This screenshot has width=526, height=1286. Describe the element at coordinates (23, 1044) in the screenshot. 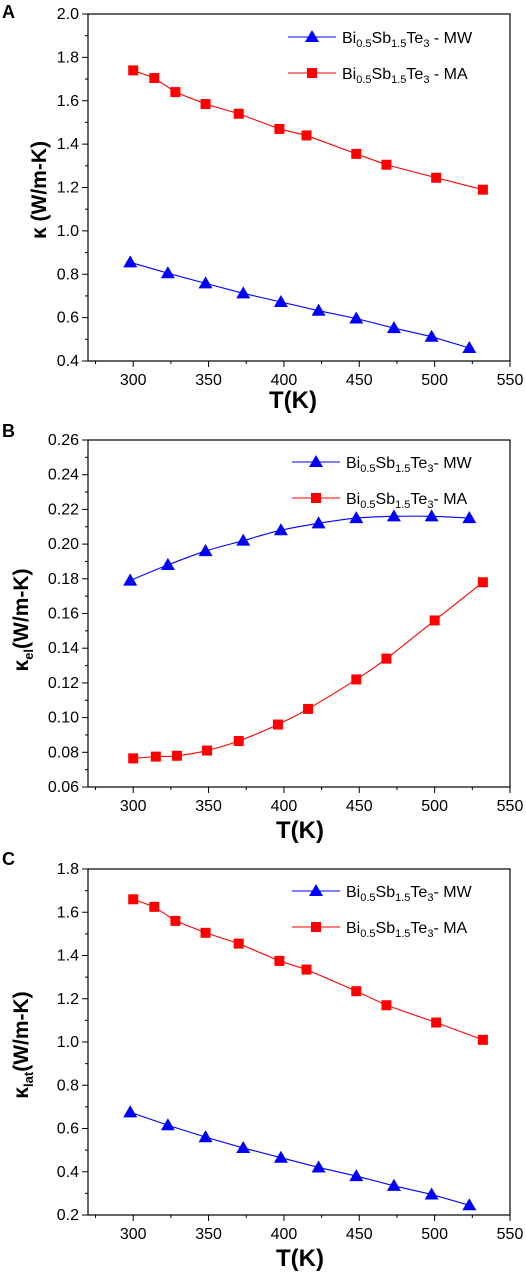

I see `y-axis-title: κlat(W/m-K)` at that location.